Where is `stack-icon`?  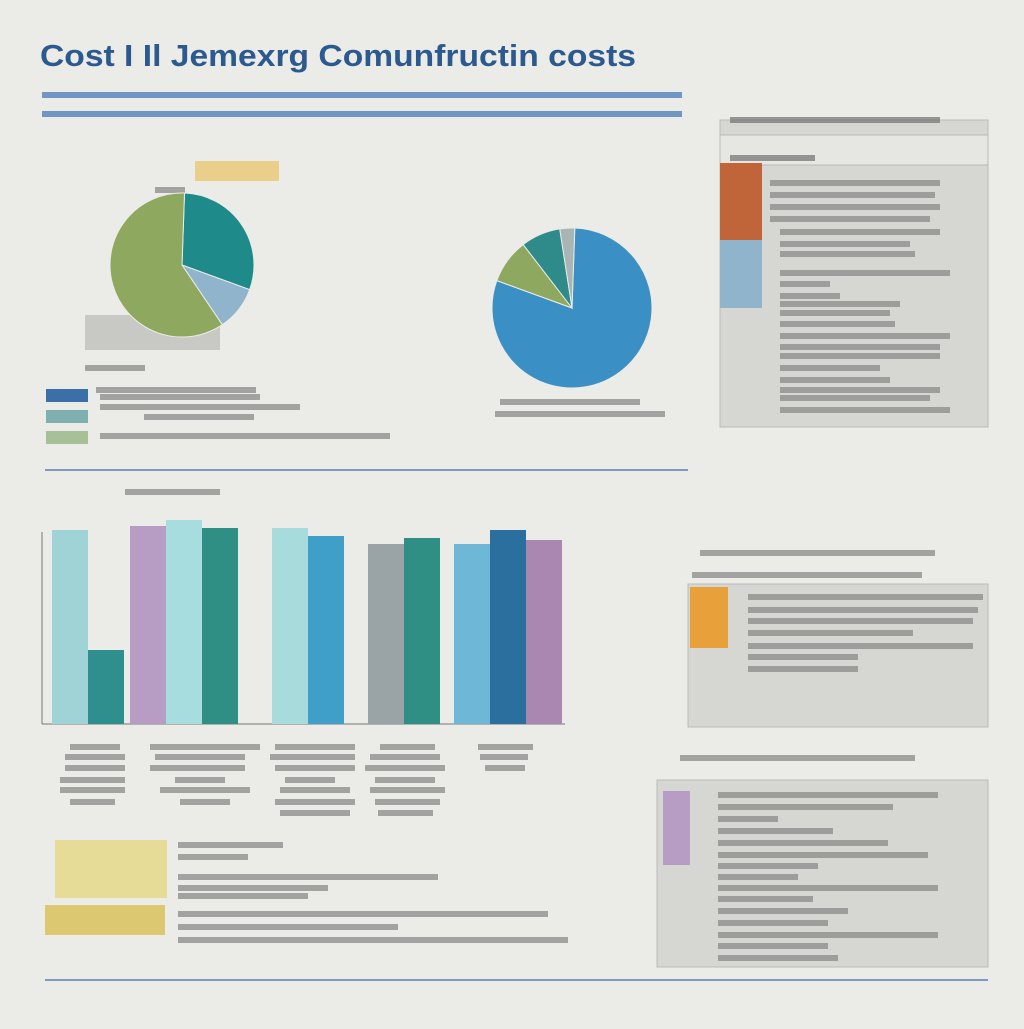 stack-icon is located at coordinates (111, 869).